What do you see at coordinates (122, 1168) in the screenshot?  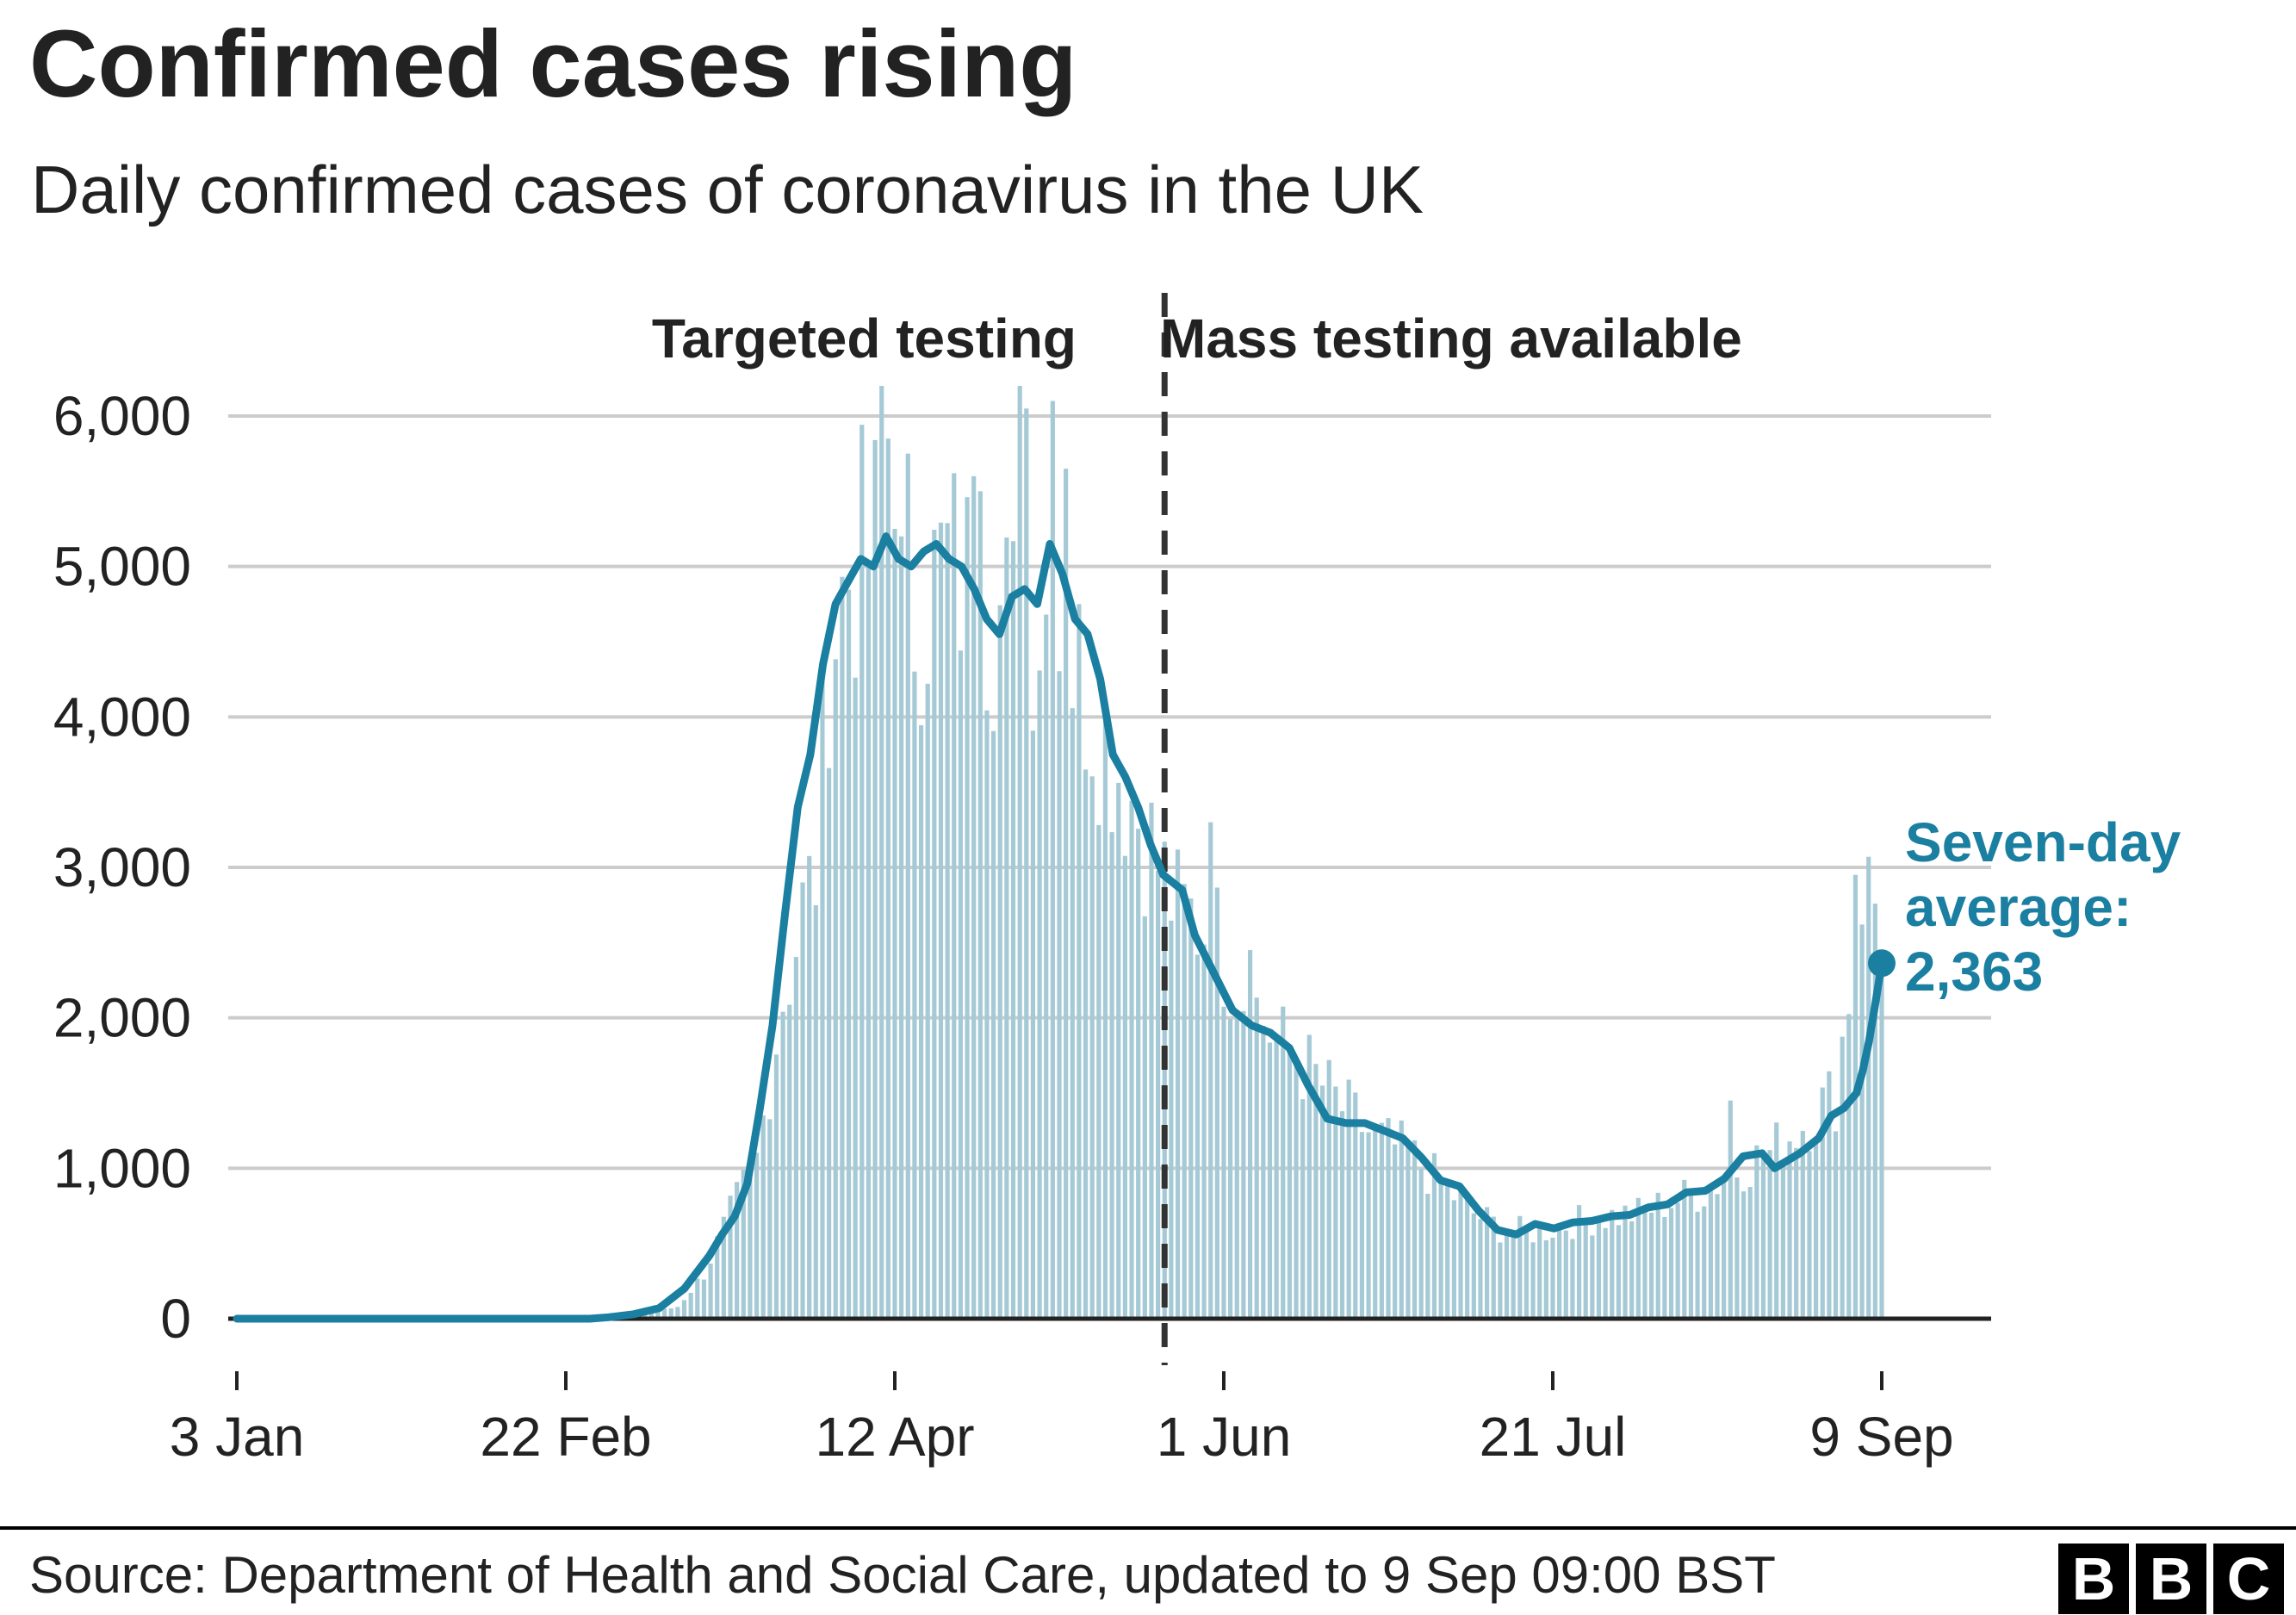 I see `y-tick-label: 1,000` at bounding box center [122, 1168].